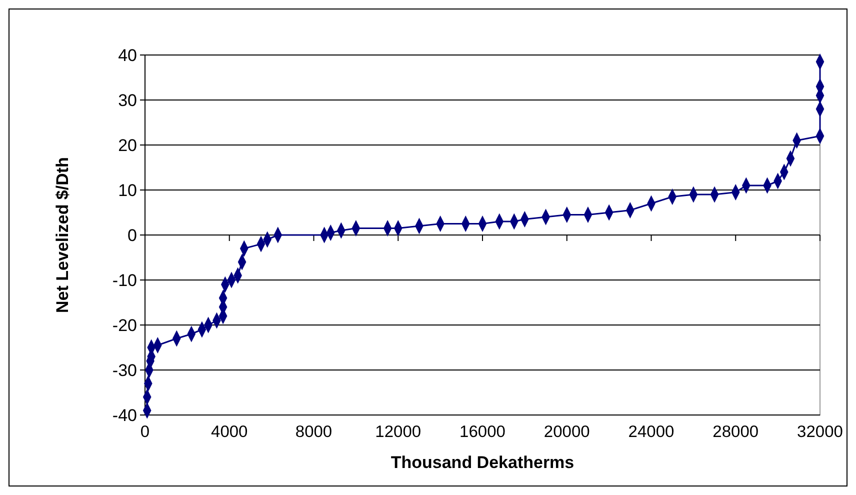 The height and width of the screenshot is (495, 856). What do you see at coordinates (127, 55) in the screenshot?
I see `y-tick-label: 40` at bounding box center [127, 55].